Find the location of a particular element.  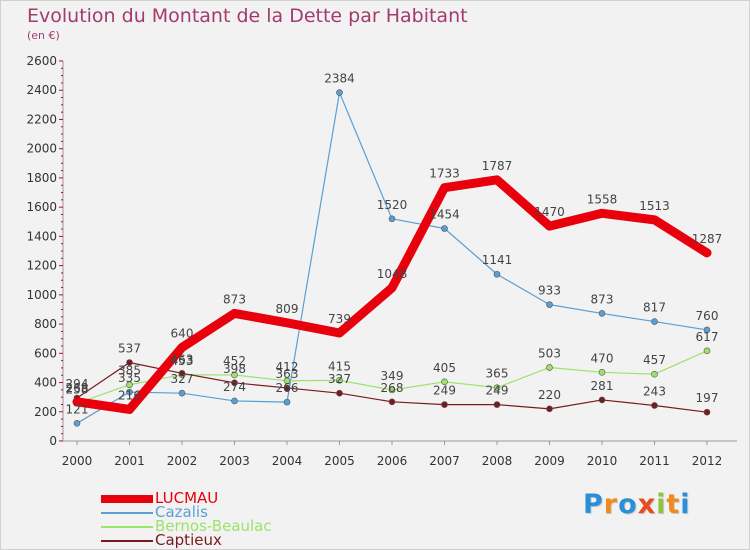

x-tick-label: 2001 is located at coordinates (129, 461).